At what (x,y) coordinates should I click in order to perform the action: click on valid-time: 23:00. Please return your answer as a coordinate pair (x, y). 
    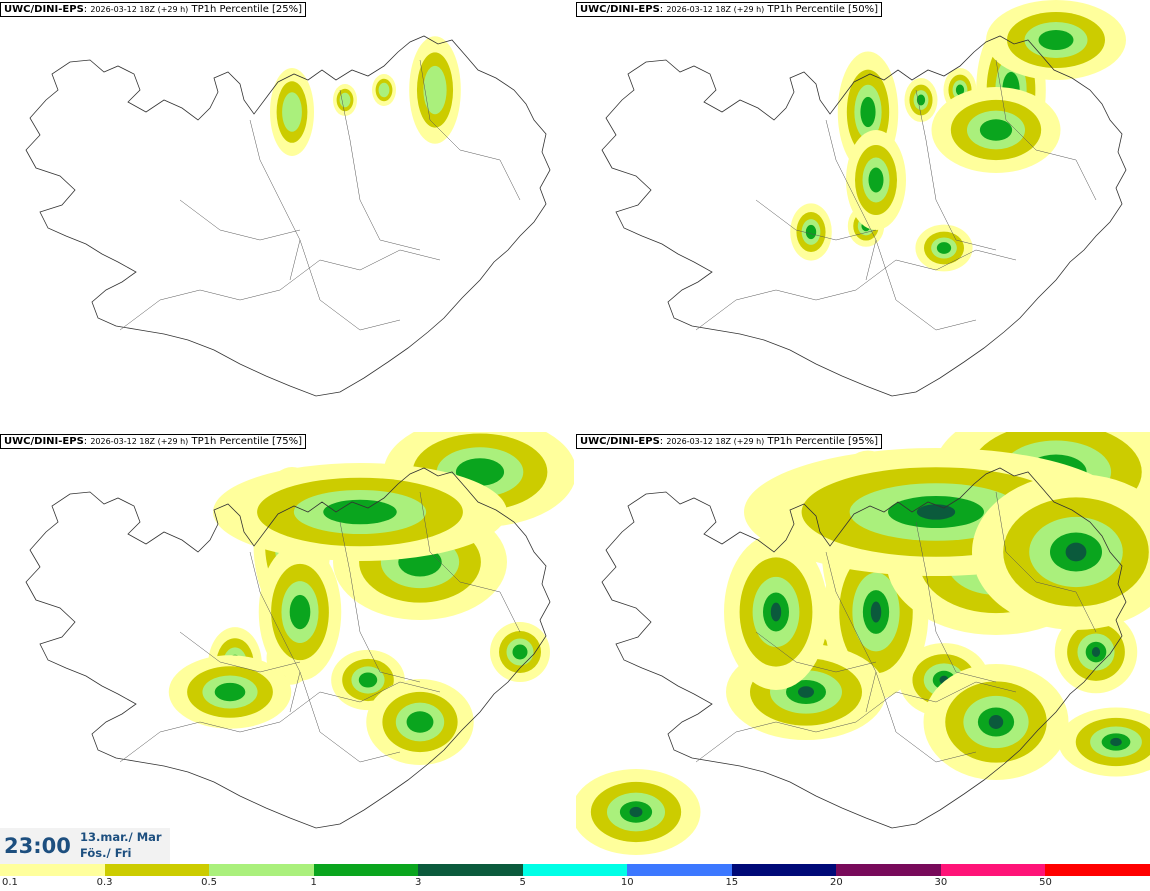
    Looking at the image, I should click on (37, 846).